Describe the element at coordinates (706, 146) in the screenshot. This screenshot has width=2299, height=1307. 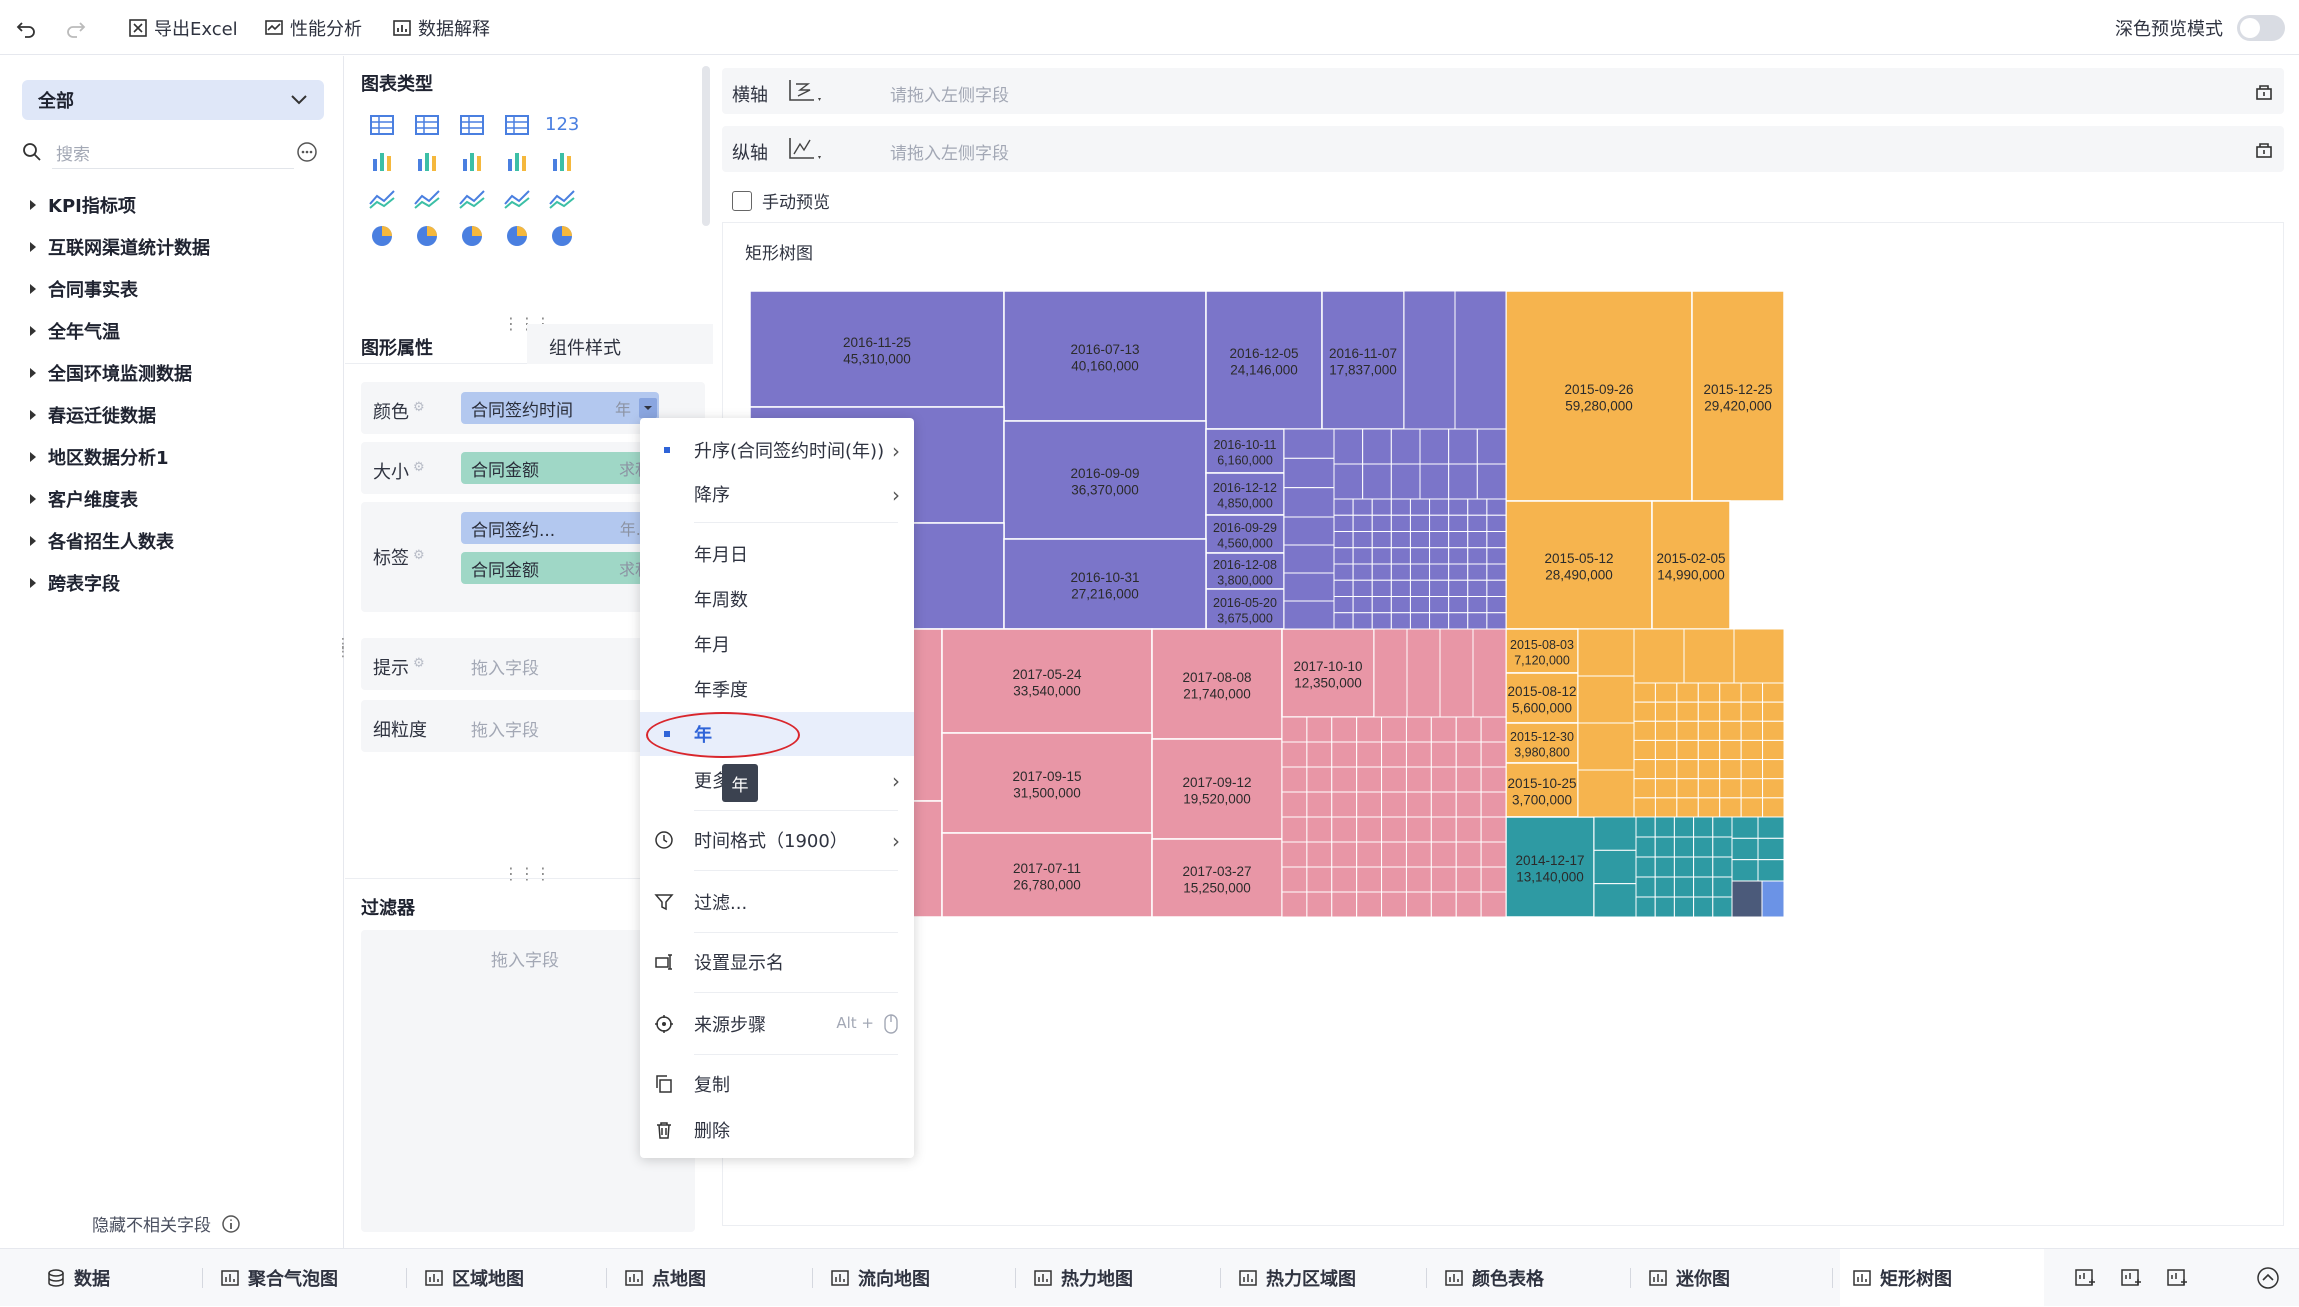
I see `chart-type-scrollbar` at that location.